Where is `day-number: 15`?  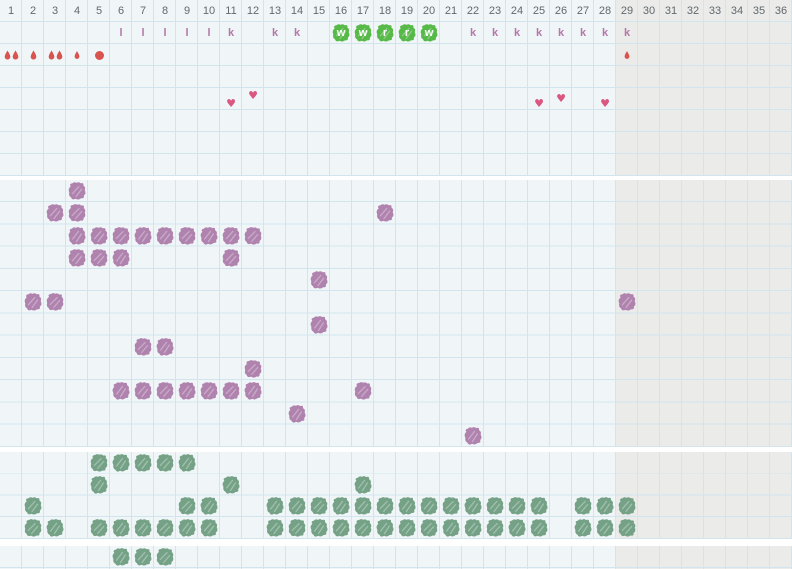
day-number: 15 is located at coordinates (319, 11).